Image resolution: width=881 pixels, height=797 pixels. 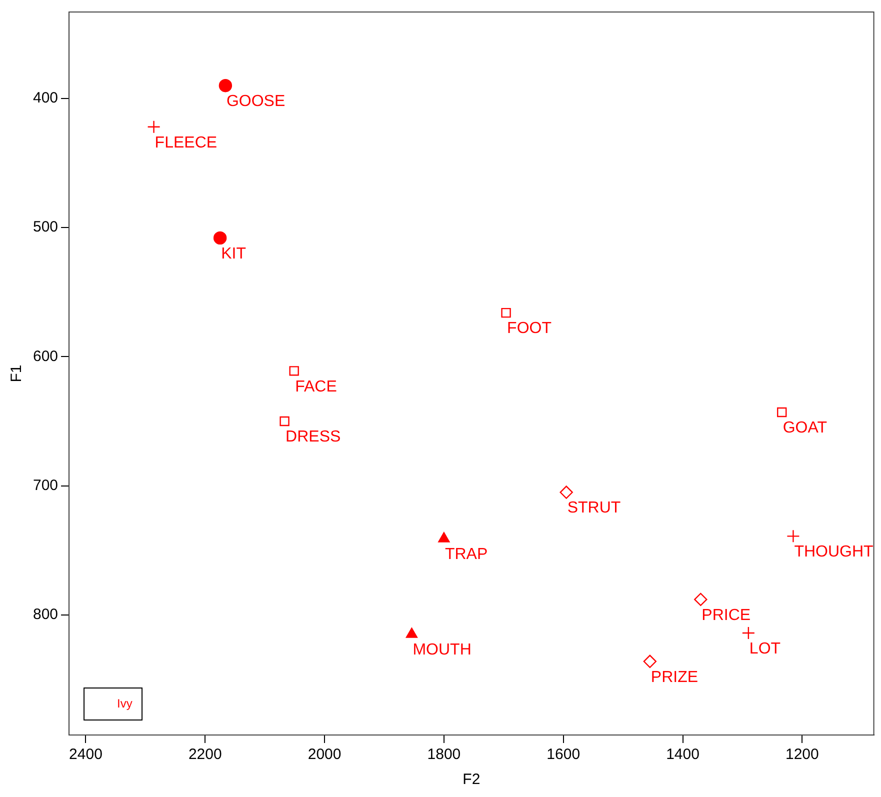 I want to click on series-label: LOT, so click(x=765, y=649).